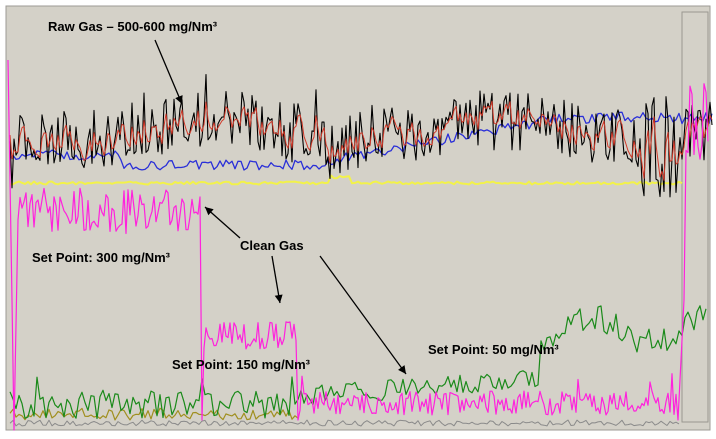  Describe the element at coordinates (154, 414) in the screenshot. I see `series-olive-trace` at that location.